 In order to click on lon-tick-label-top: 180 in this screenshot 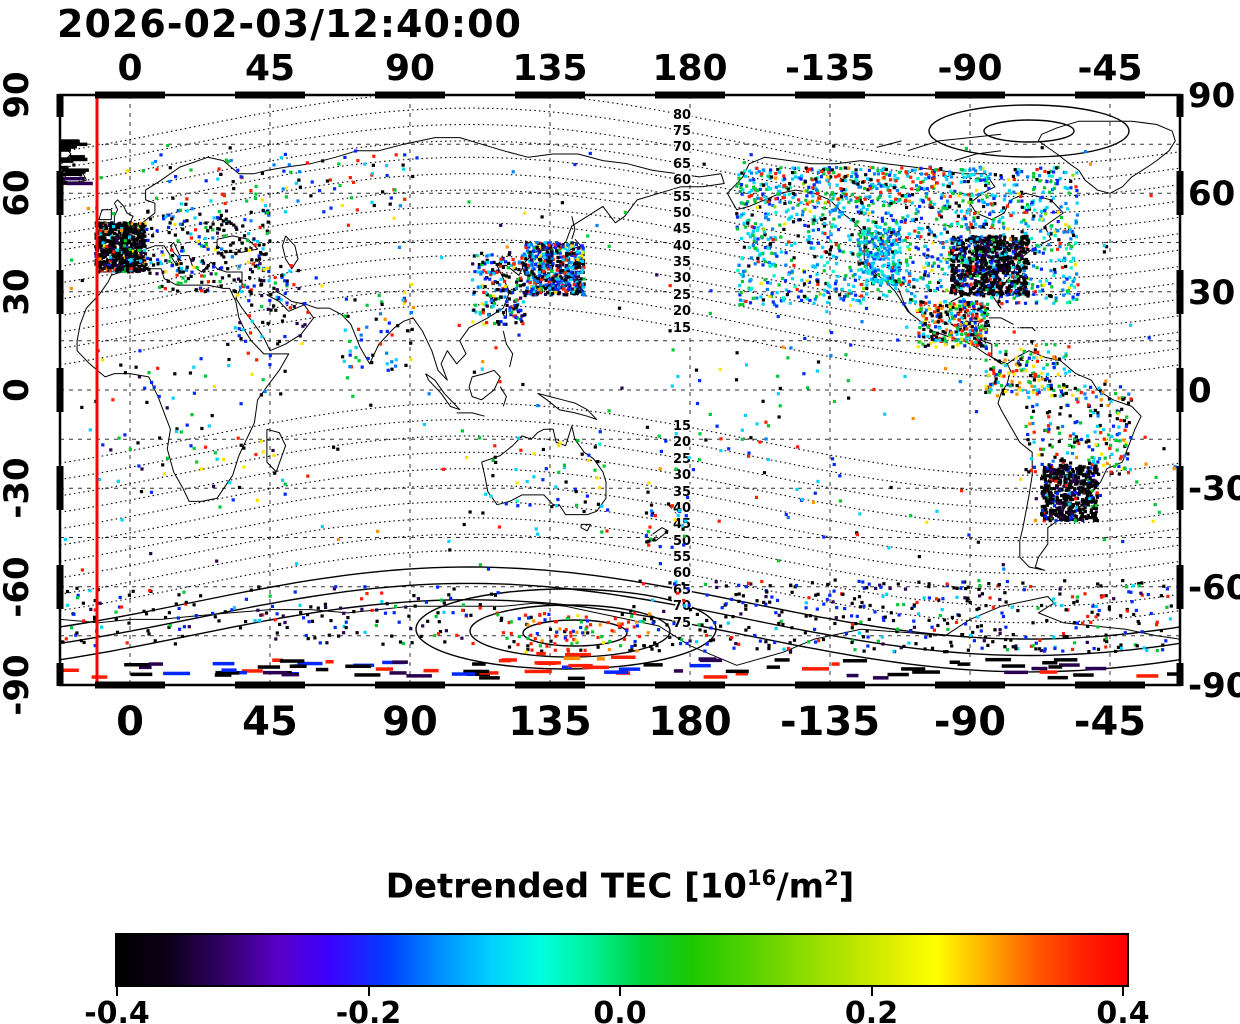, I will do `click(689, 68)`.